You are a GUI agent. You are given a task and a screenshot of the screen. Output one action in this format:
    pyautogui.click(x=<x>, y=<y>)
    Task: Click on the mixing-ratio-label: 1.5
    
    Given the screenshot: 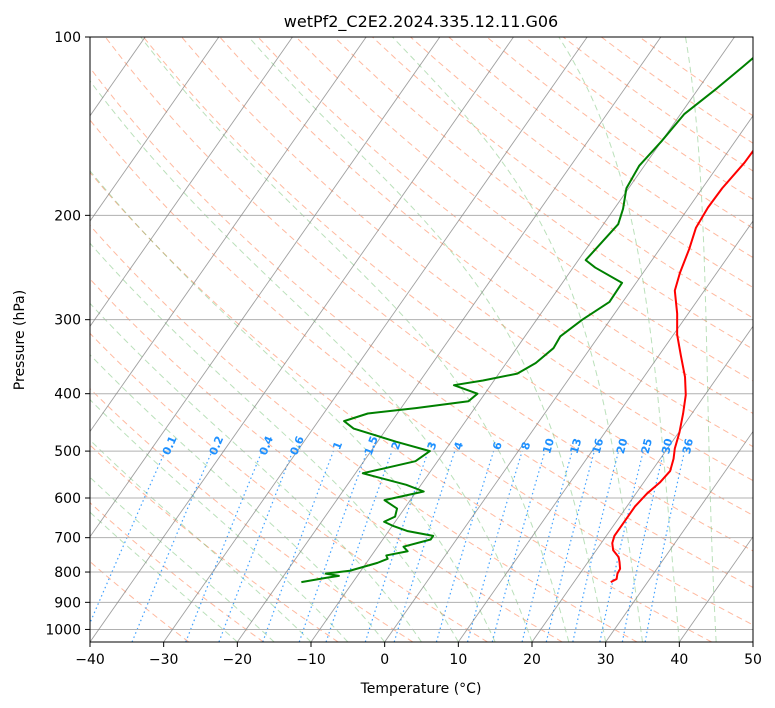 What is the action you would take?
    pyautogui.click(x=371, y=445)
    